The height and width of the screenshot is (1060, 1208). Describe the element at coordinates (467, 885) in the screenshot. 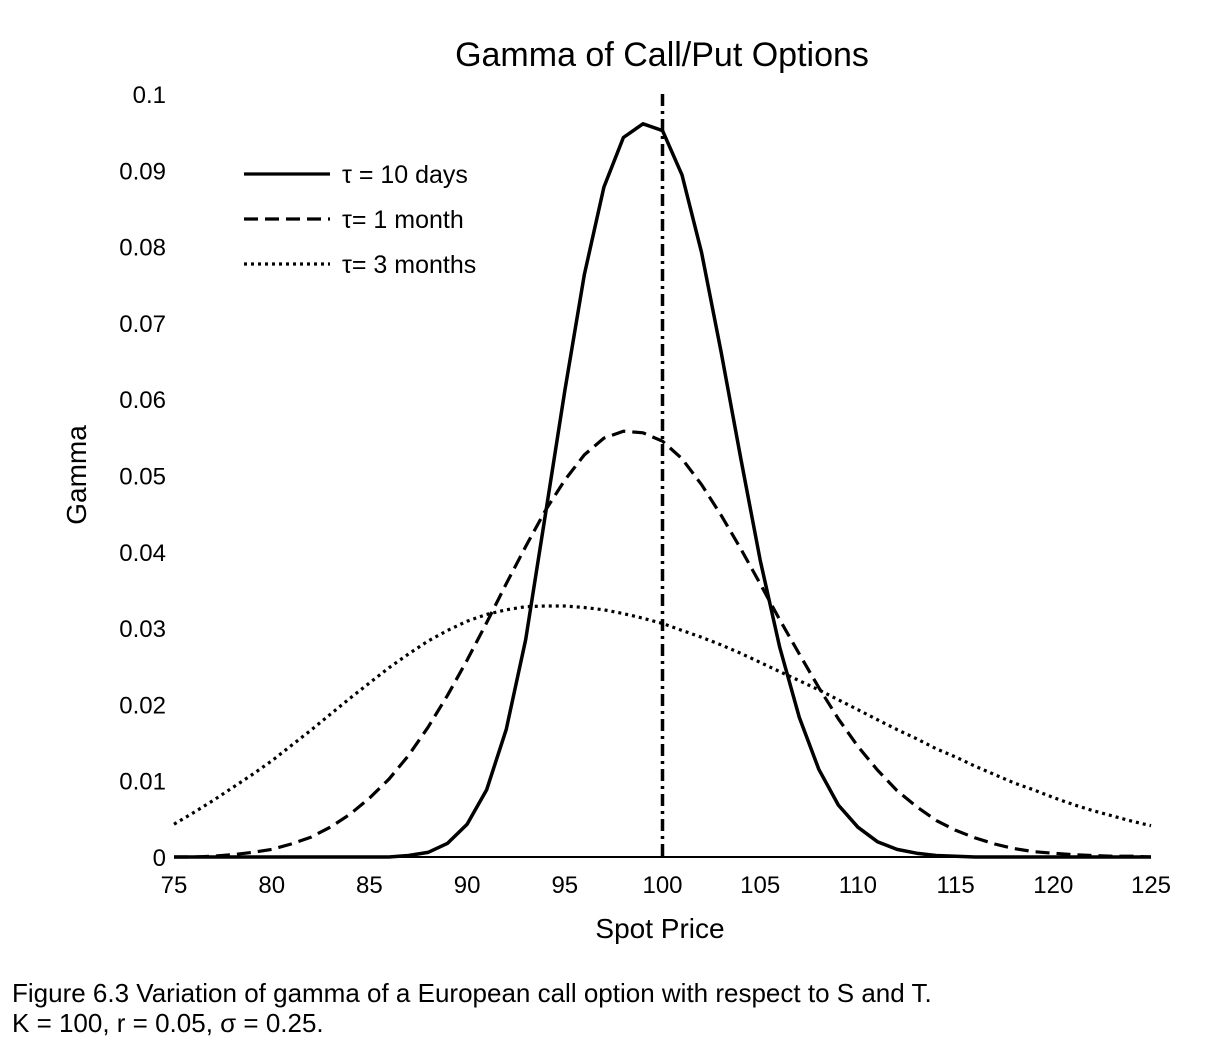

I see `x-tick-label: 90` at that location.